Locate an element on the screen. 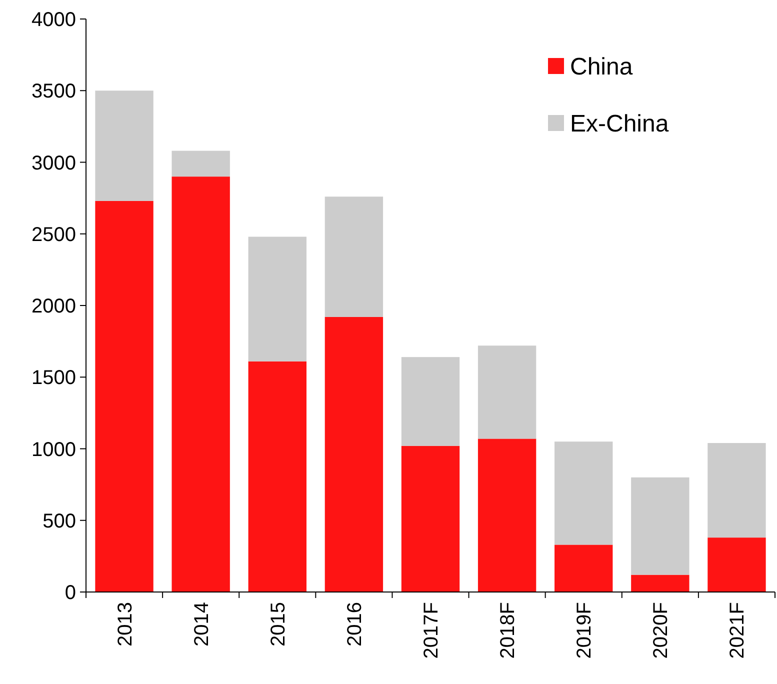 The width and height of the screenshot is (777, 684). y-tick-label: 1000 is located at coordinates (54, 449).